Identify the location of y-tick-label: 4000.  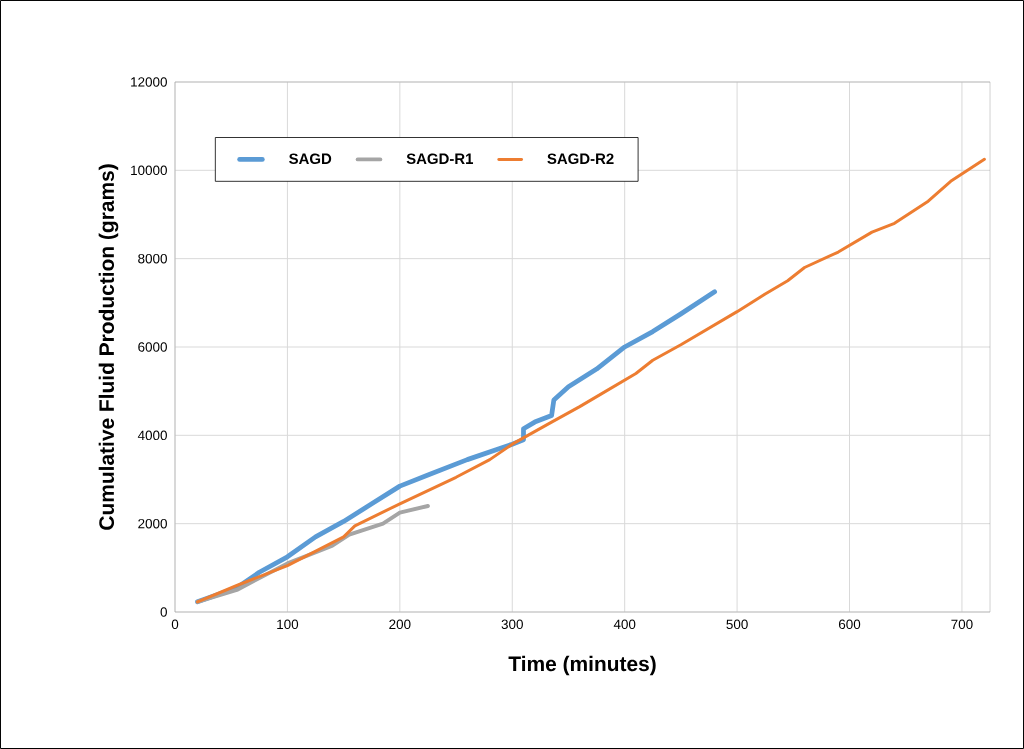
(152, 435).